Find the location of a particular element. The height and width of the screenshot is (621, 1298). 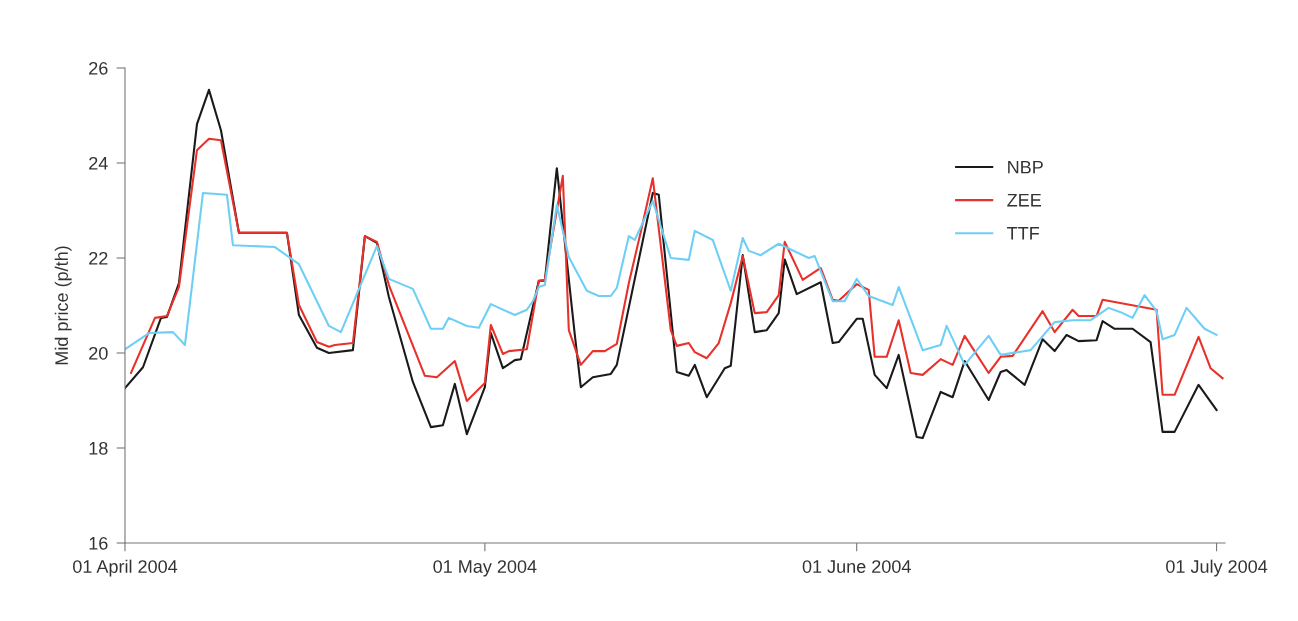

y-tick-label: 20 is located at coordinates (98, 353).